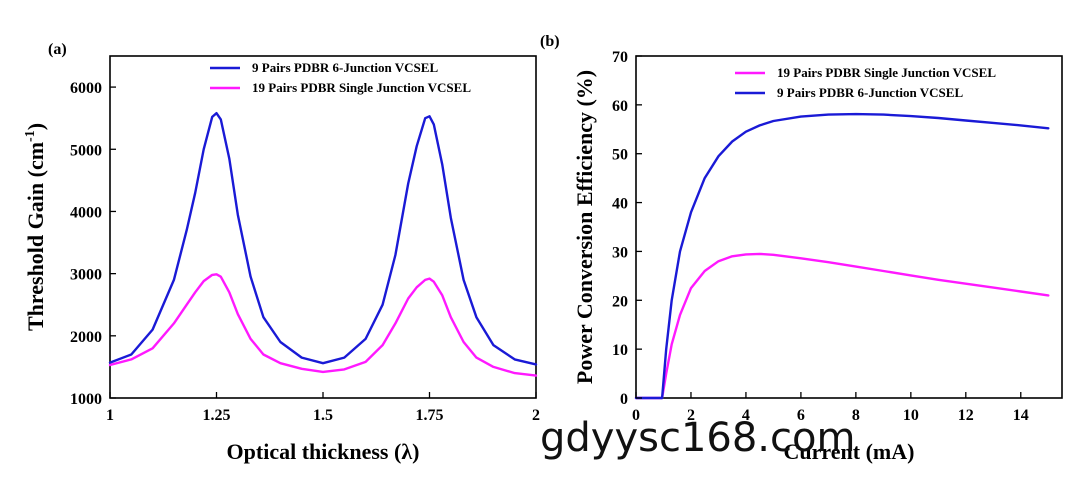 Image resolution: width=1080 pixels, height=477 pixels. What do you see at coordinates (620, 301) in the screenshot?
I see `panel-b-y-tick-label: 20` at bounding box center [620, 301].